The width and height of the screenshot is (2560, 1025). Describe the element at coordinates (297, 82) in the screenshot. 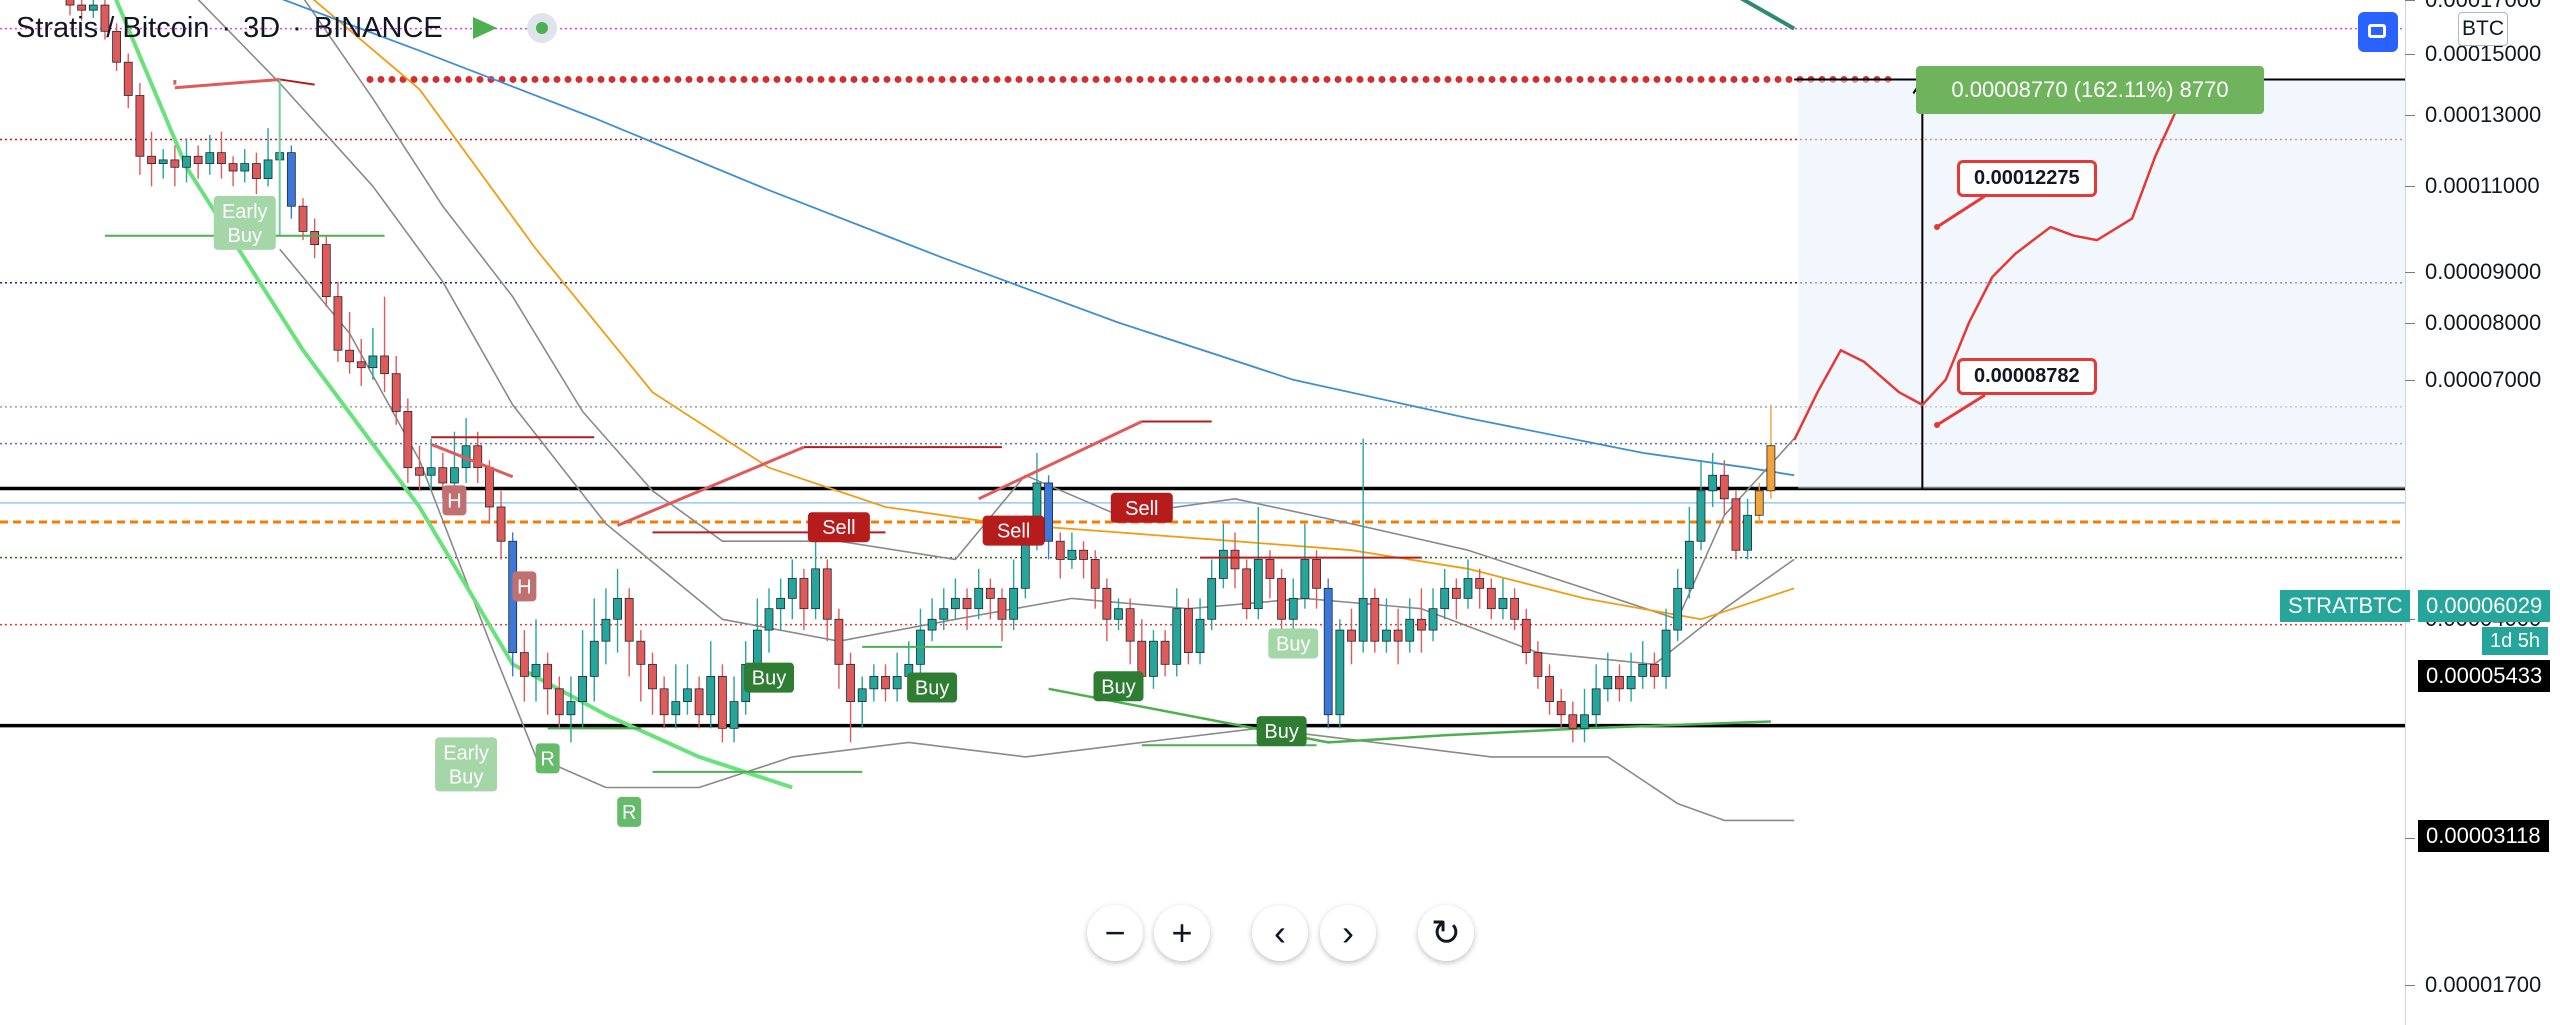

I see `resistance-line` at that location.